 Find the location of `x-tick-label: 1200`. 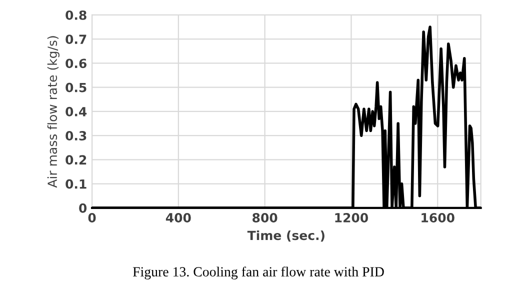

x-tick-label: 1200 is located at coordinates (351, 217).